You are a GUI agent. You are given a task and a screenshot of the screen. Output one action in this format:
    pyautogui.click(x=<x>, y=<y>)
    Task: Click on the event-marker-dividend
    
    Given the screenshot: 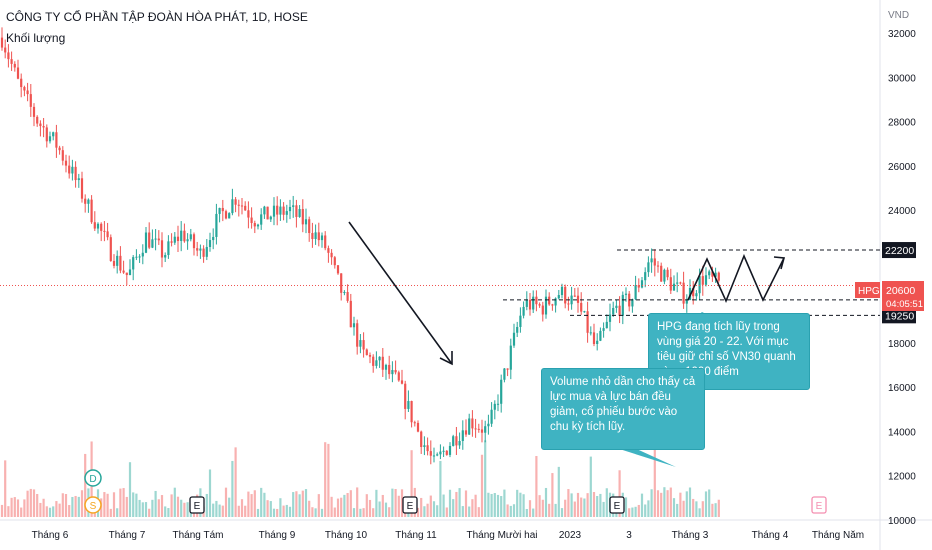 What is the action you would take?
    pyautogui.click(x=93, y=478)
    